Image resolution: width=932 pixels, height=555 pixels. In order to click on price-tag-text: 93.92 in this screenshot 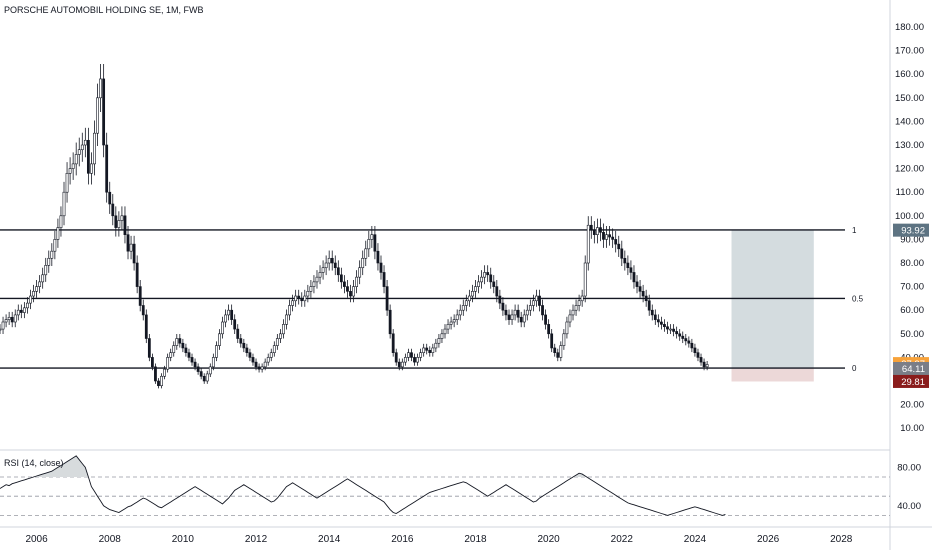, I will do `click(913, 231)`.